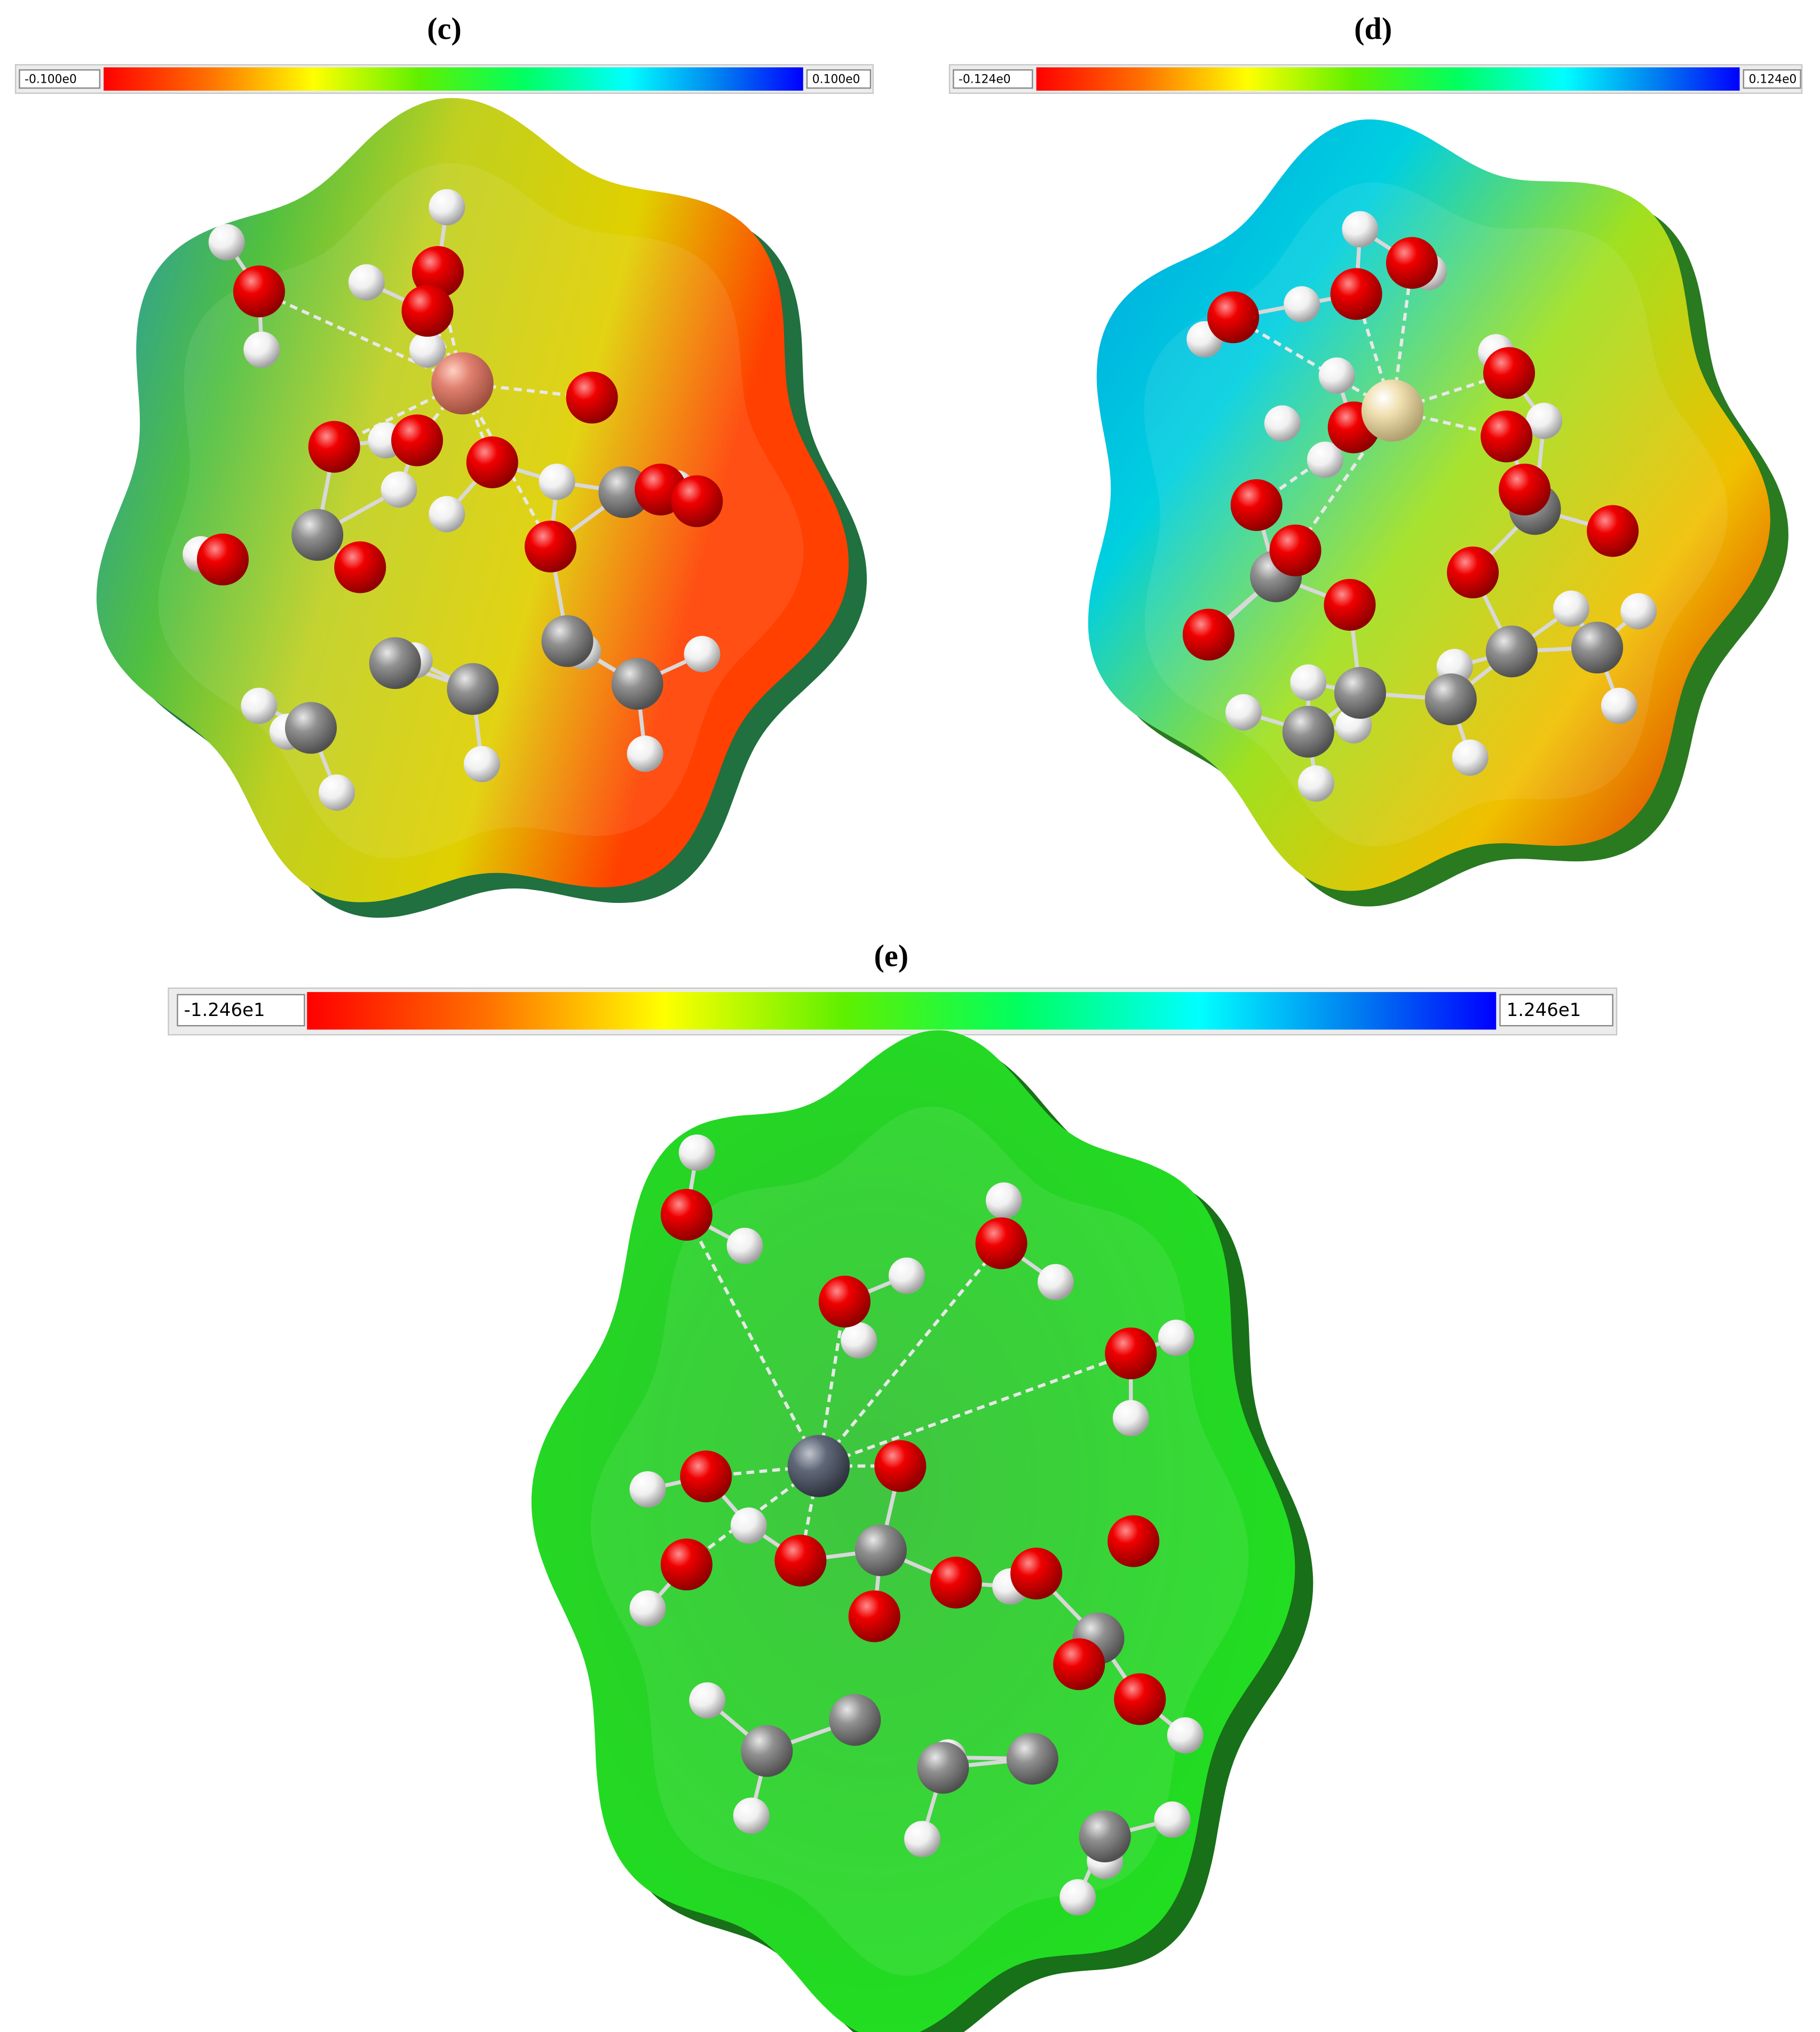 This screenshot has height=2032, width=1820. What do you see at coordinates (224, 1010) in the screenshot?
I see `scale-min: -1.246e1` at bounding box center [224, 1010].